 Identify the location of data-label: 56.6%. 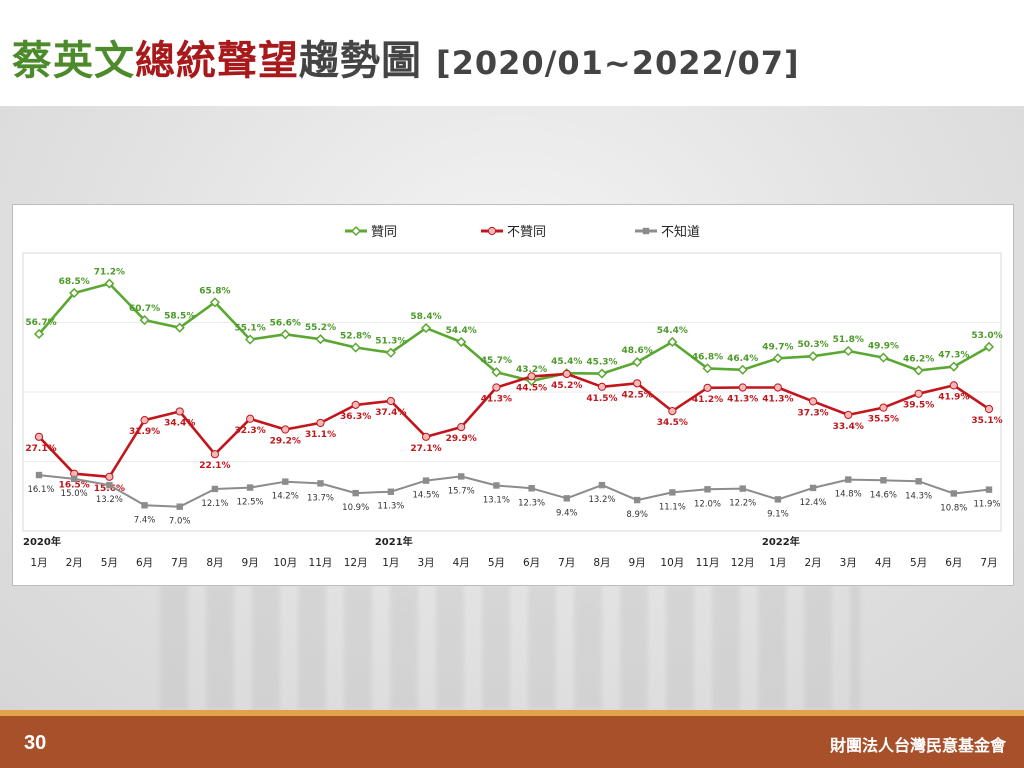
(285, 323).